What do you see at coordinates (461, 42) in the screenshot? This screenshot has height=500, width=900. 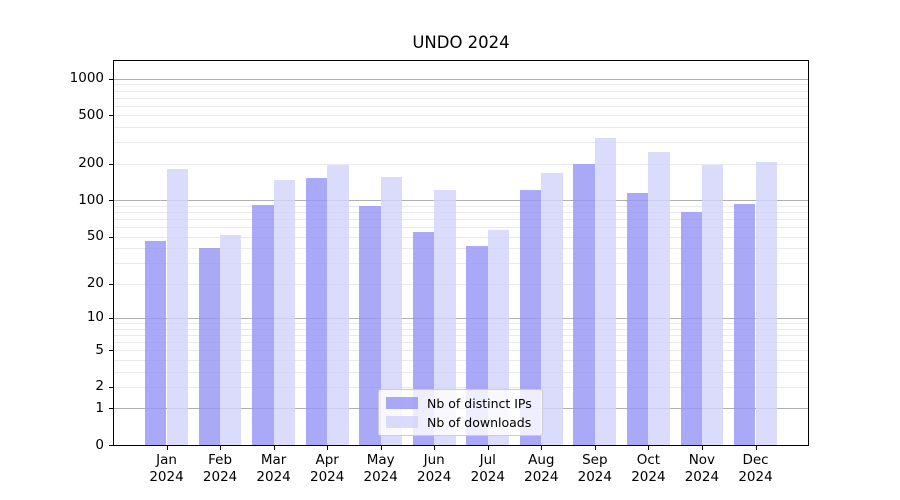 I see `chart-title: UNDO 2024` at bounding box center [461, 42].